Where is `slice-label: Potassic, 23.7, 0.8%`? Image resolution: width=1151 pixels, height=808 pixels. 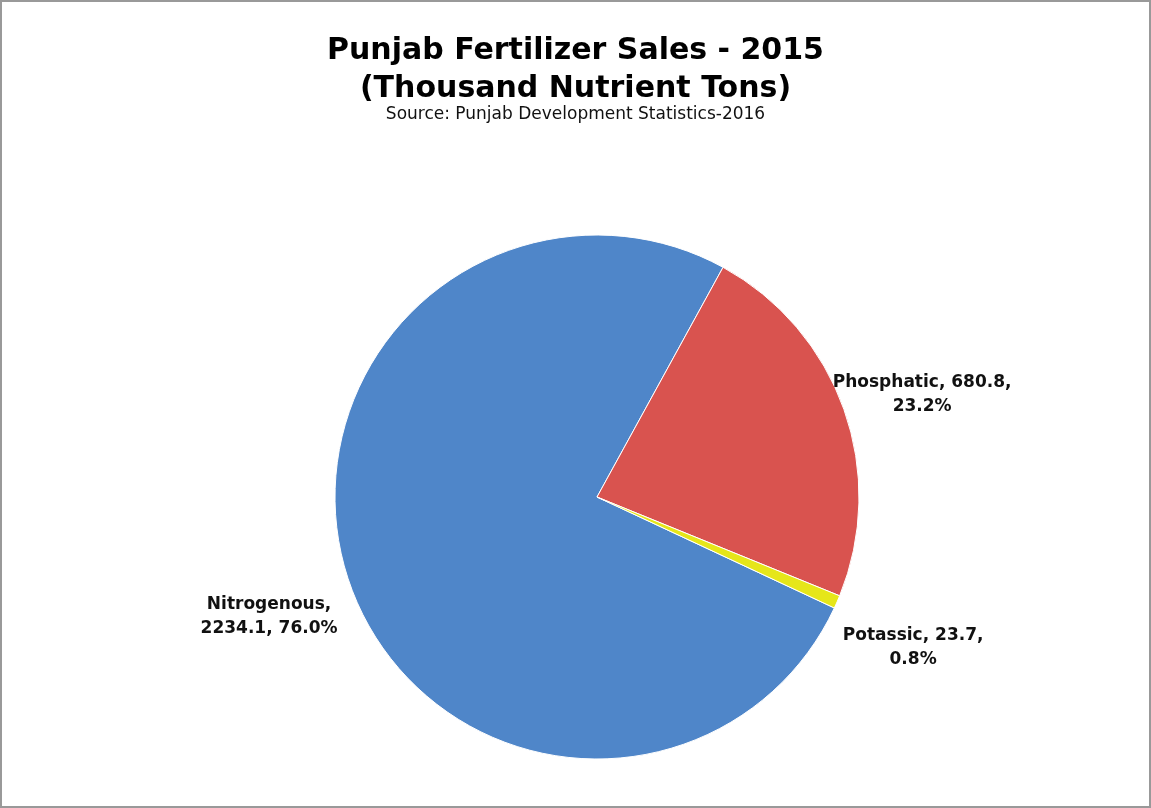
slice-label: Potassic, 23.7, 0.8% is located at coordinates (913, 646).